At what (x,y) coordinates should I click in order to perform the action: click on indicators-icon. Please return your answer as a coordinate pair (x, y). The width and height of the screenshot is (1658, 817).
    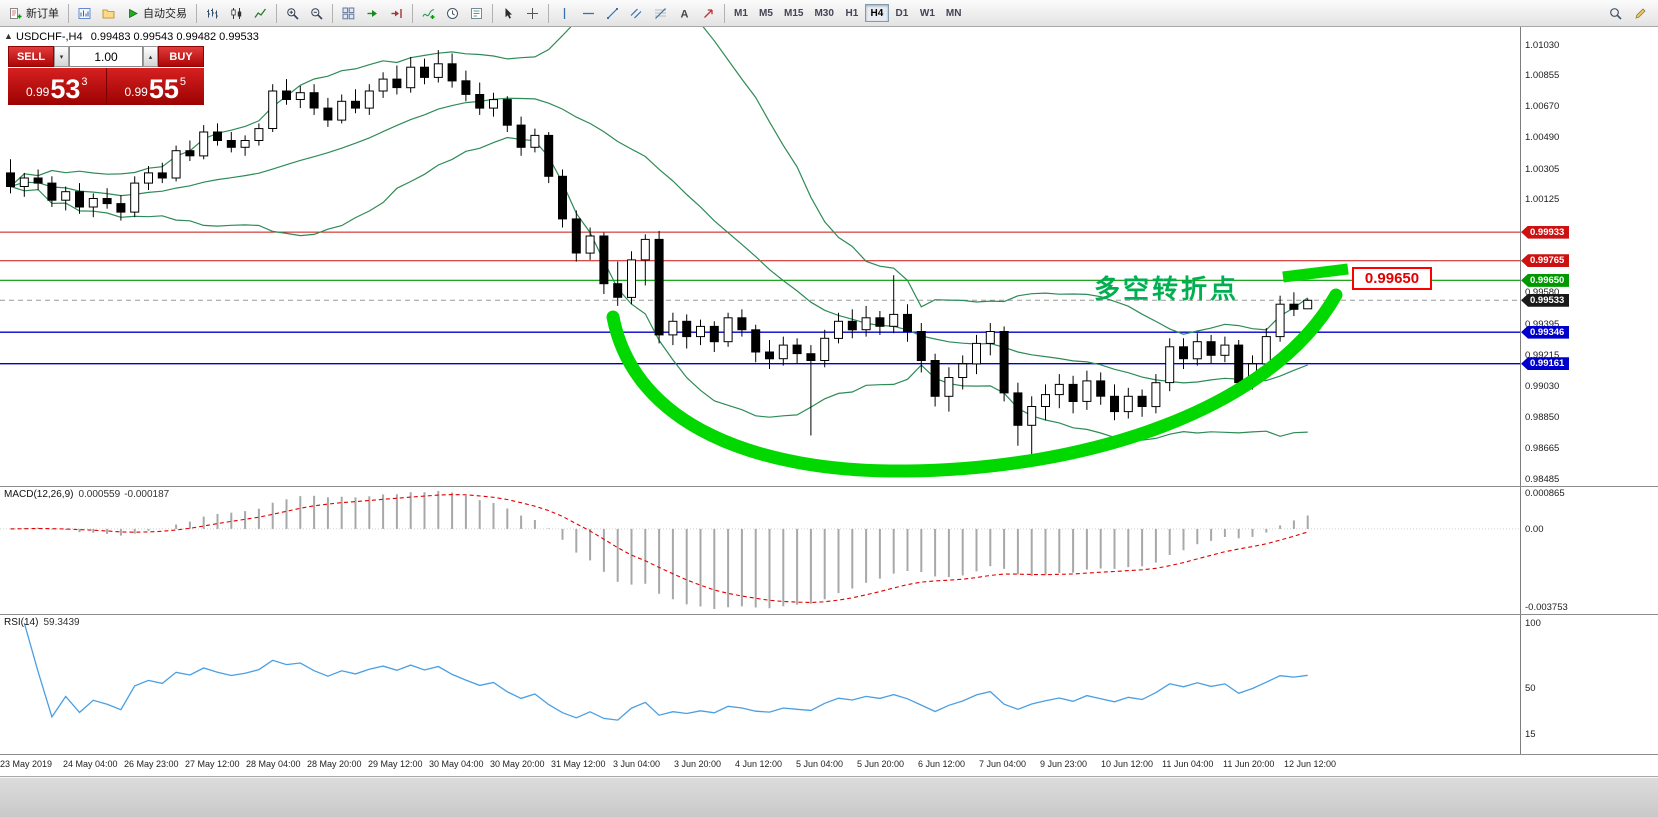
    Looking at the image, I should click on (428, 13).